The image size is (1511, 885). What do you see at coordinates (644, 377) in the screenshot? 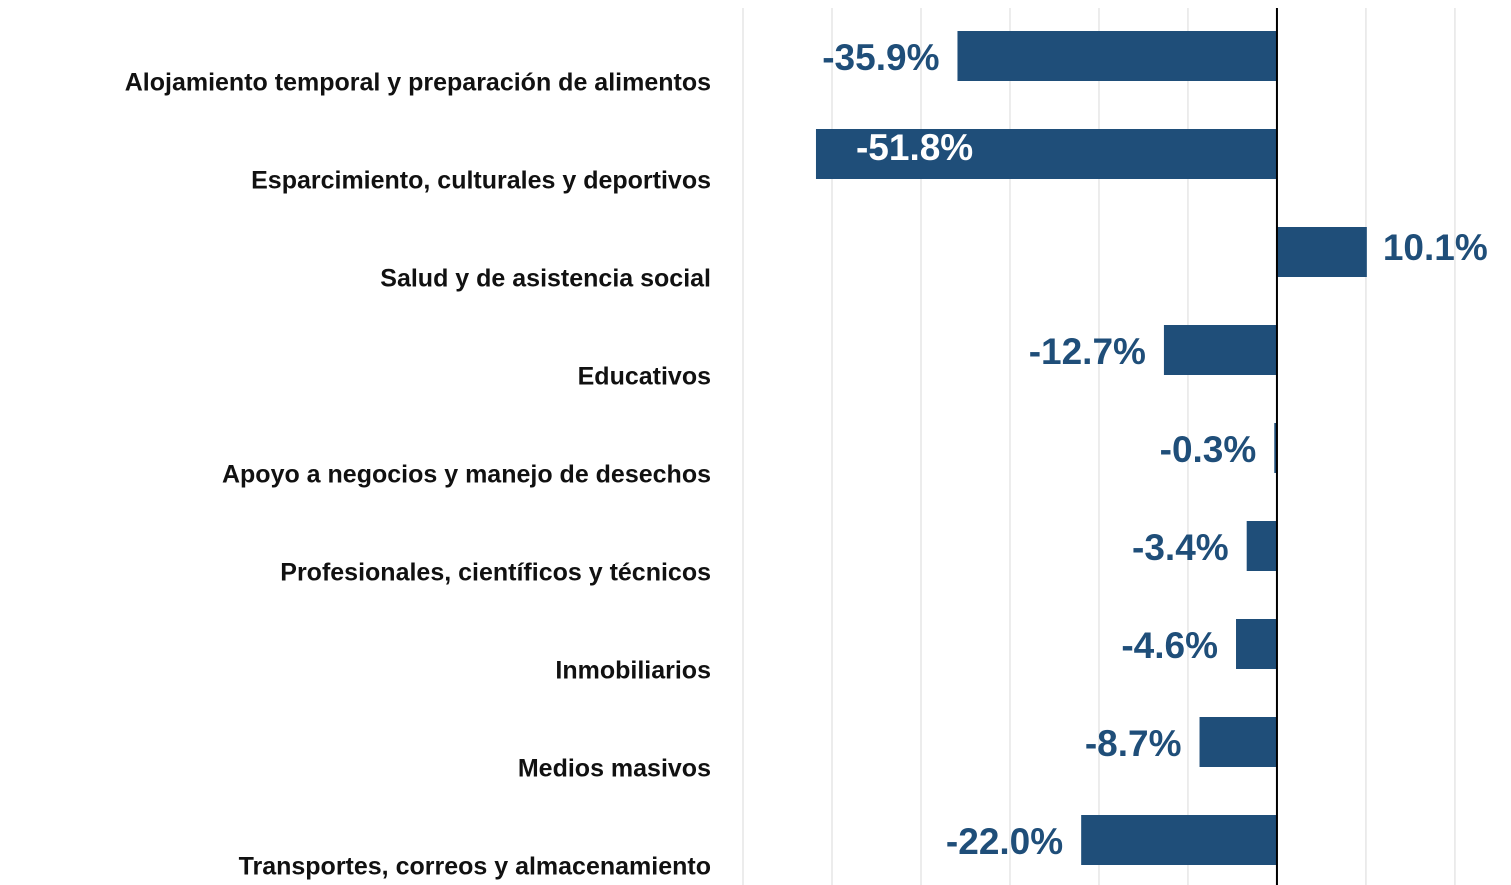
I see `category-label: Educativos` at bounding box center [644, 377].